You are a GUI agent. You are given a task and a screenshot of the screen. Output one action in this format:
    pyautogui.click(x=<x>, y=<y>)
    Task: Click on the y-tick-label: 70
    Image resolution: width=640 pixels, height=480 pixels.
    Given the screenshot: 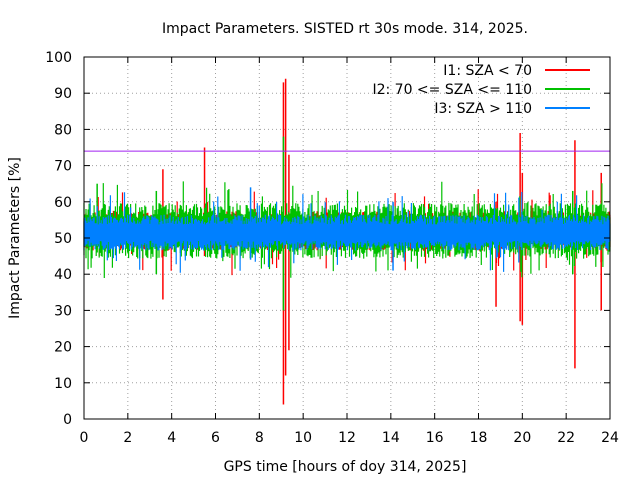 What is the action you would take?
    pyautogui.click(x=63, y=167)
    